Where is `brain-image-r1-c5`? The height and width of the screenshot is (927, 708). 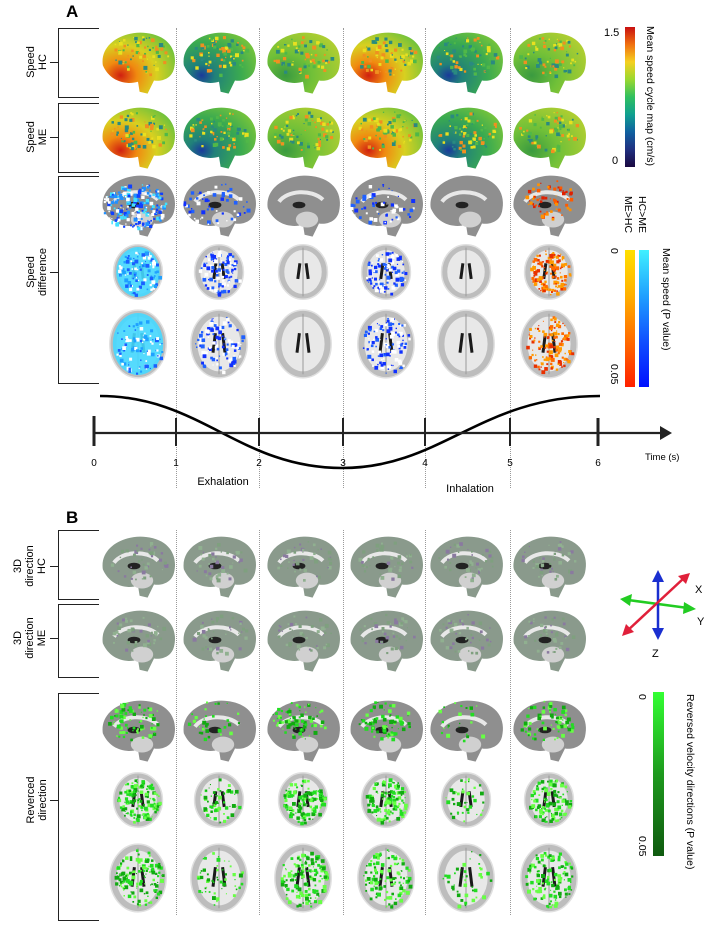
brain-image-r1-c5 is located at coordinates (549, 137).